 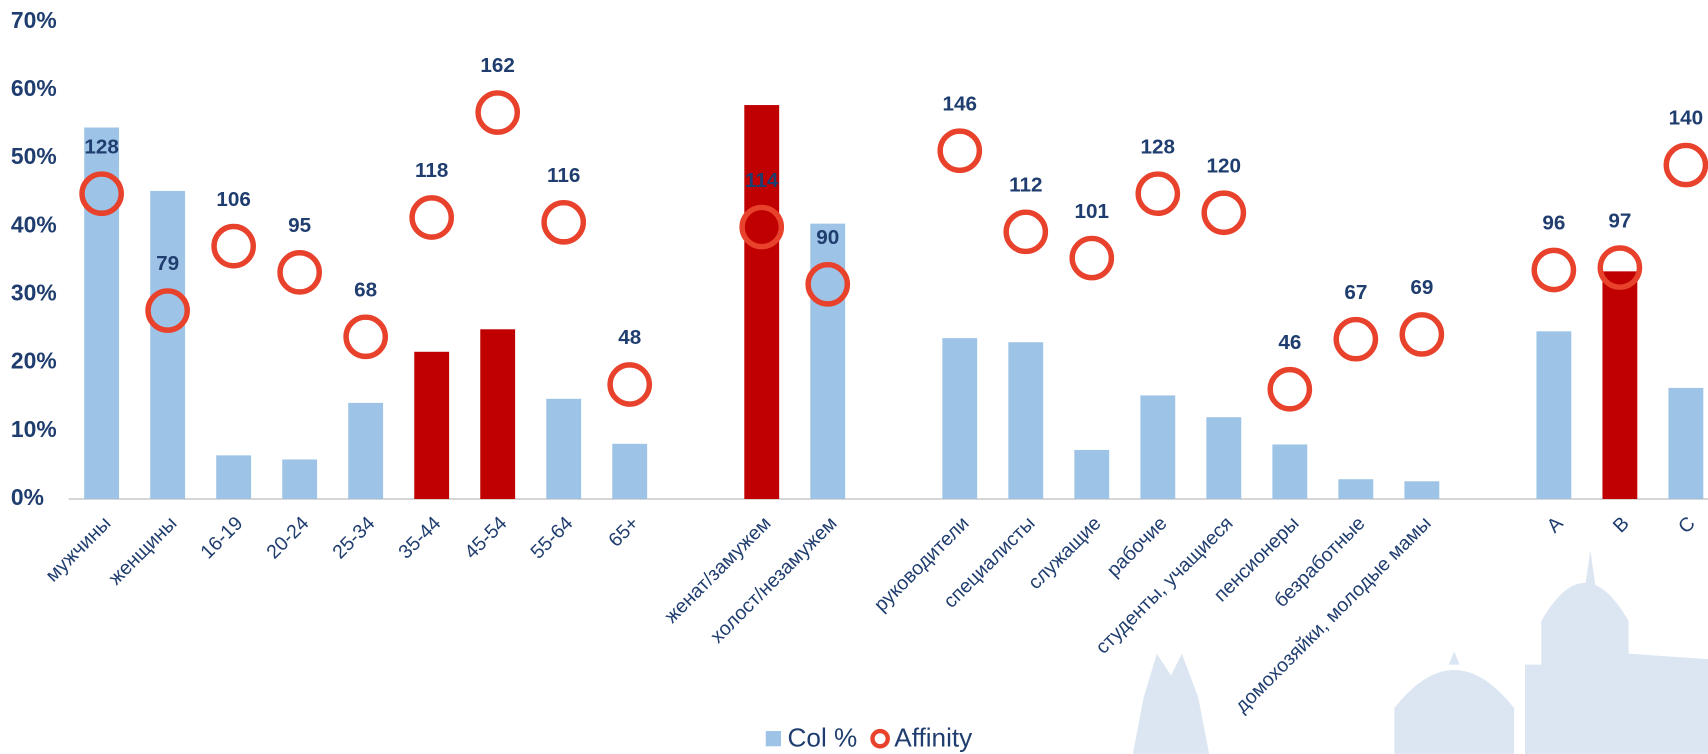 What do you see at coordinates (34, 293) in the screenshot?
I see `y-tick-label: 30%` at bounding box center [34, 293].